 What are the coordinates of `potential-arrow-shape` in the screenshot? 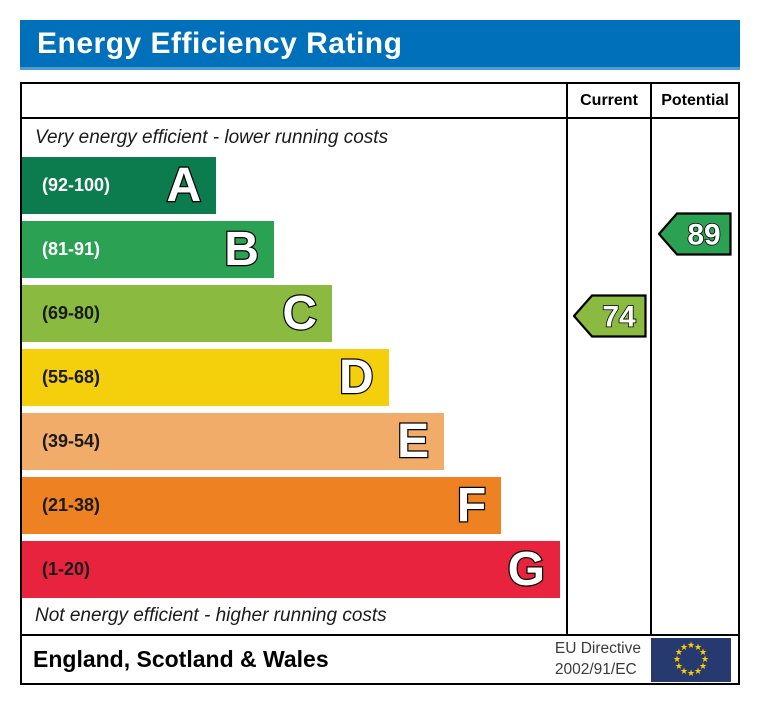 It's located at (695, 234).